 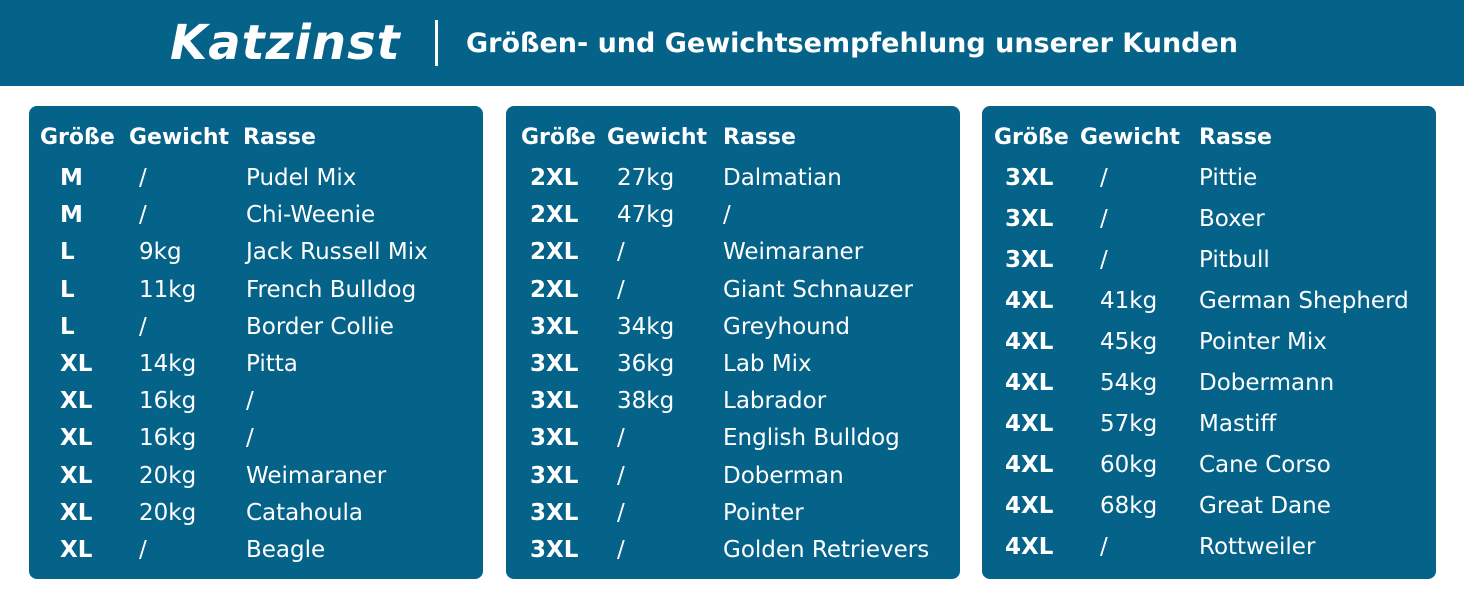 What do you see at coordinates (763, 513) in the screenshot?
I see `table-cell-breed: Pointer` at bounding box center [763, 513].